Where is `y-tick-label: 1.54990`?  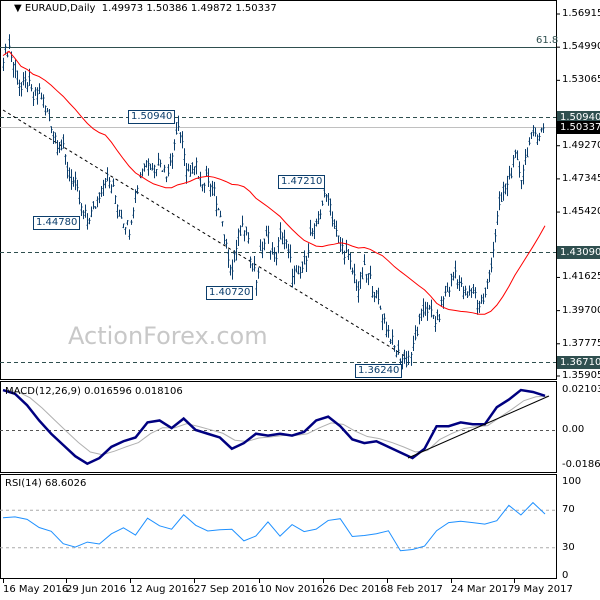 y-tick-label: 1.54990 is located at coordinates (581, 47).